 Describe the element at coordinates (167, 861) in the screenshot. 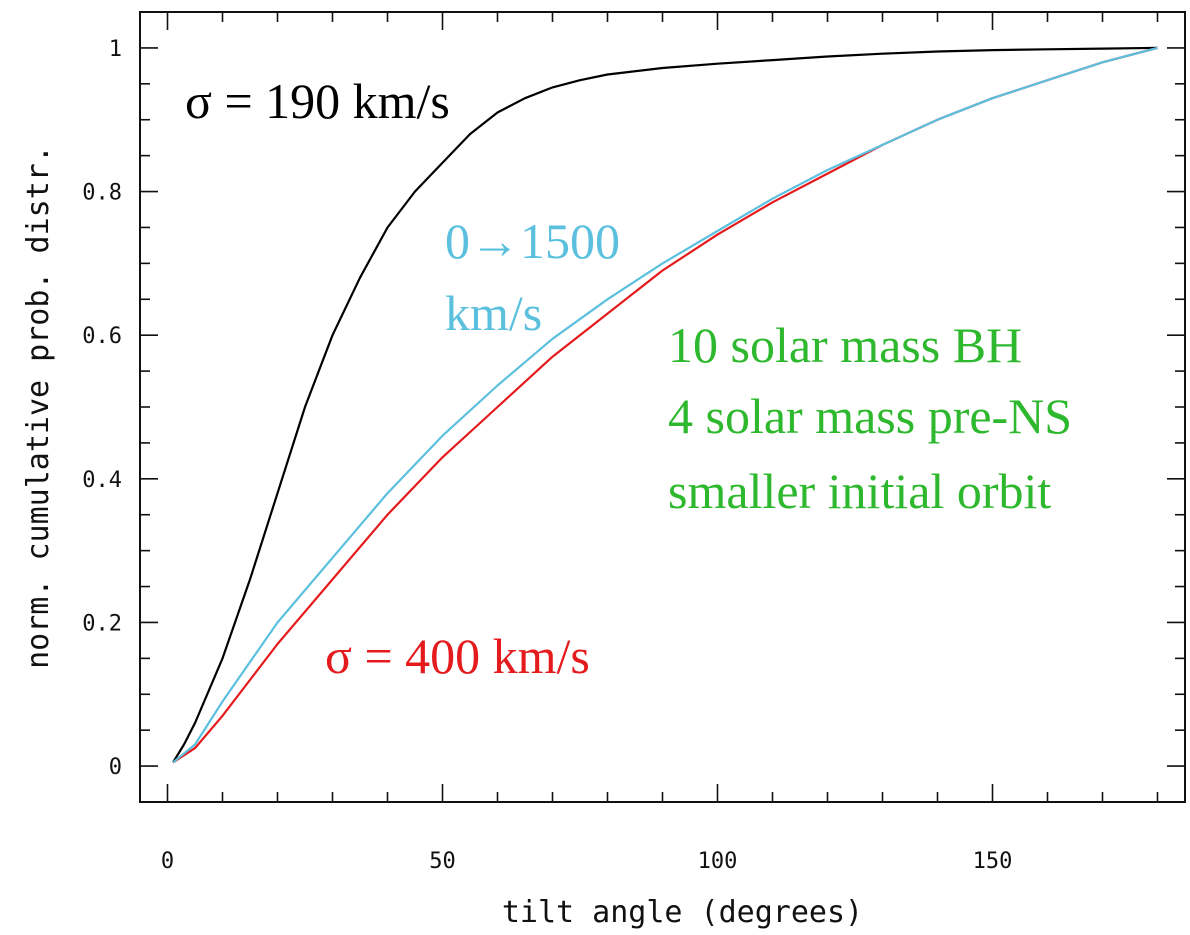

I see `x-tick-label: 0` at that location.